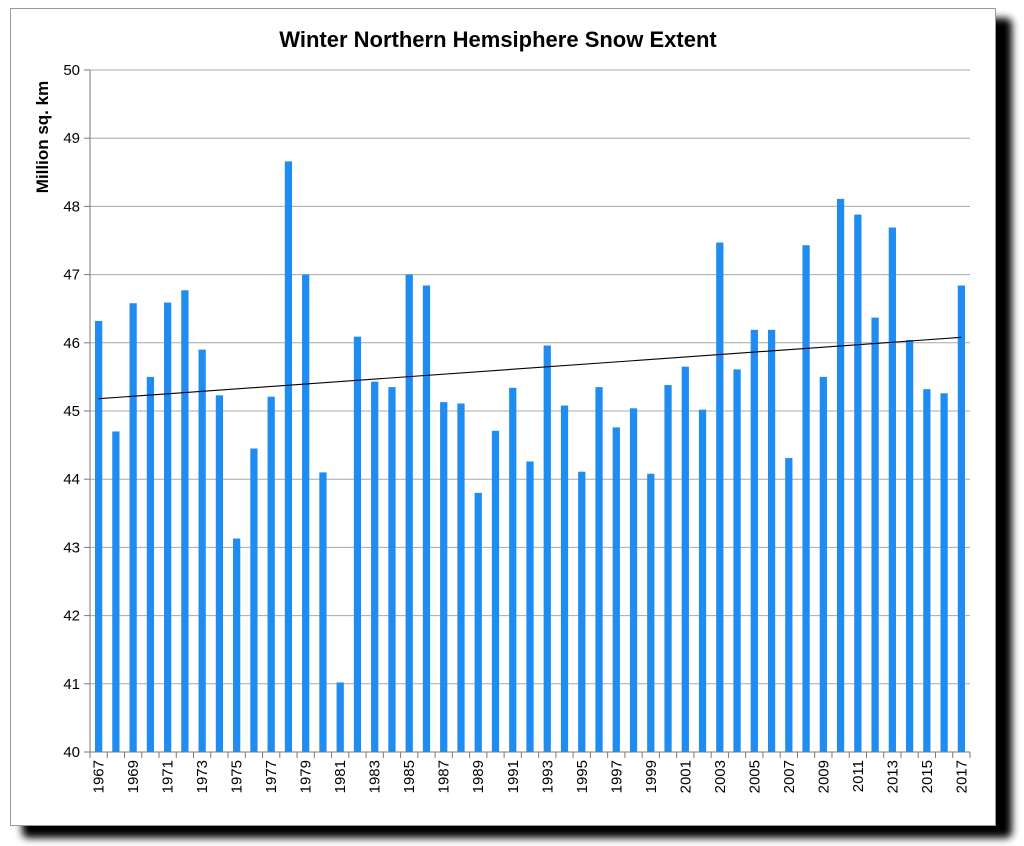 This screenshot has width=1024, height=846. I want to click on bar-2003, so click(720, 497).